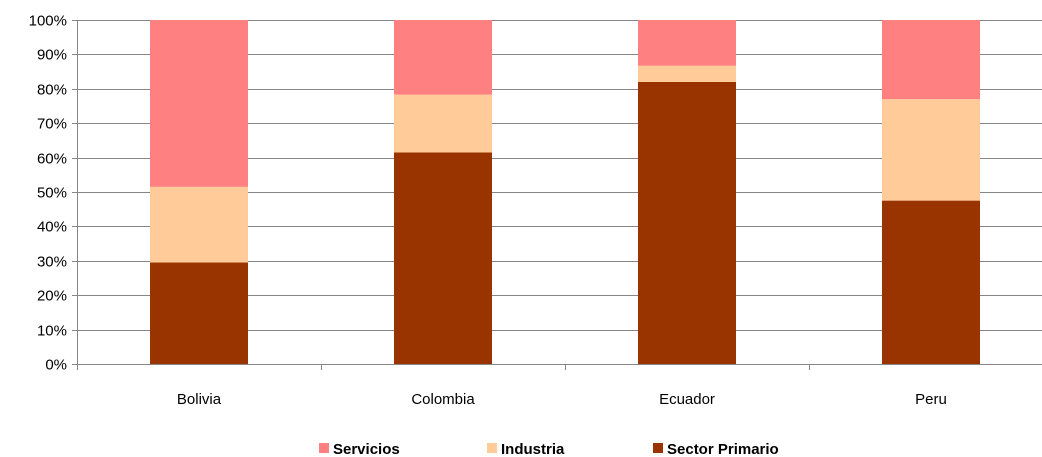 The width and height of the screenshot is (1042, 457). What do you see at coordinates (56, 365) in the screenshot?
I see `y-tick-label: 0%` at bounding box center [56, 365].